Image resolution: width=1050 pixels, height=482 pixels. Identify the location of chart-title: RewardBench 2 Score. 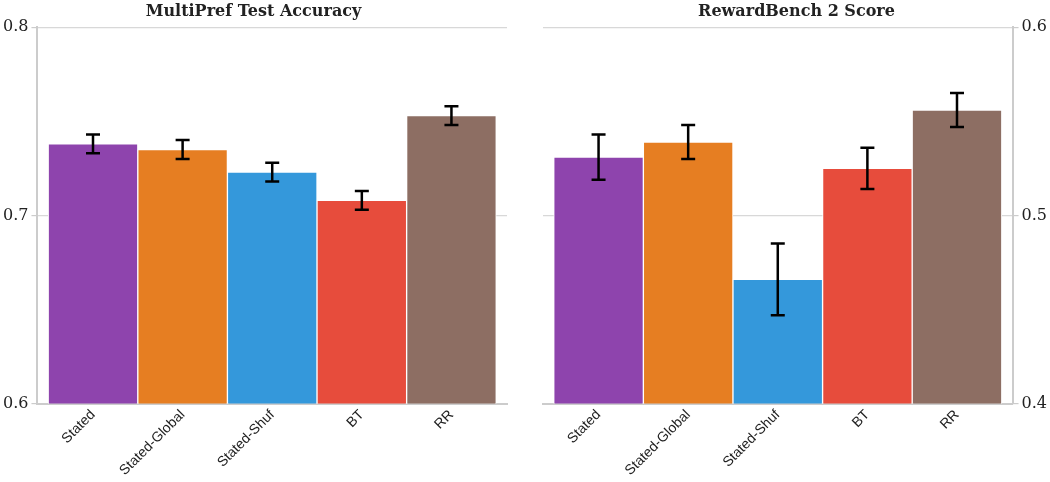
(796, 10).